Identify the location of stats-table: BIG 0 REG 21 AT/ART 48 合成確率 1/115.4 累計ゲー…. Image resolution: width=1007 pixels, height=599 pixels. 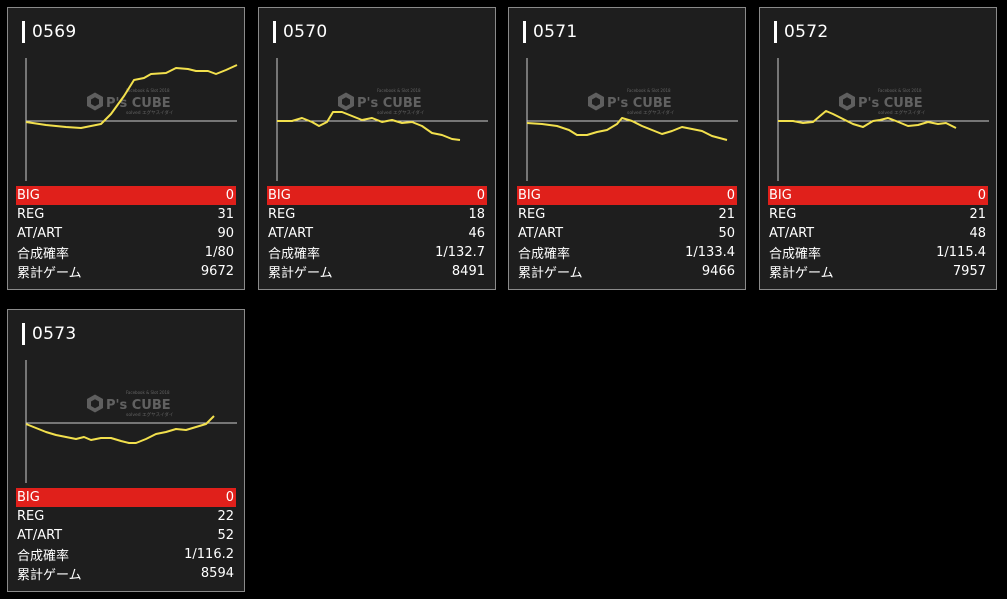
(878, 233).